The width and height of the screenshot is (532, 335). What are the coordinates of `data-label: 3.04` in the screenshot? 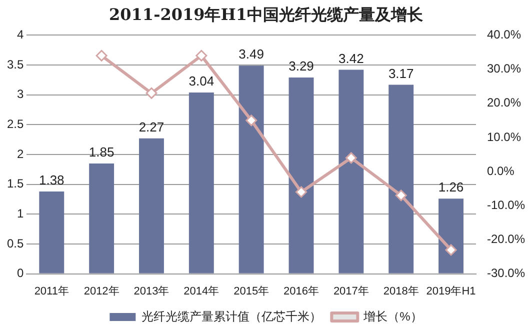 It's located at (201, 81).